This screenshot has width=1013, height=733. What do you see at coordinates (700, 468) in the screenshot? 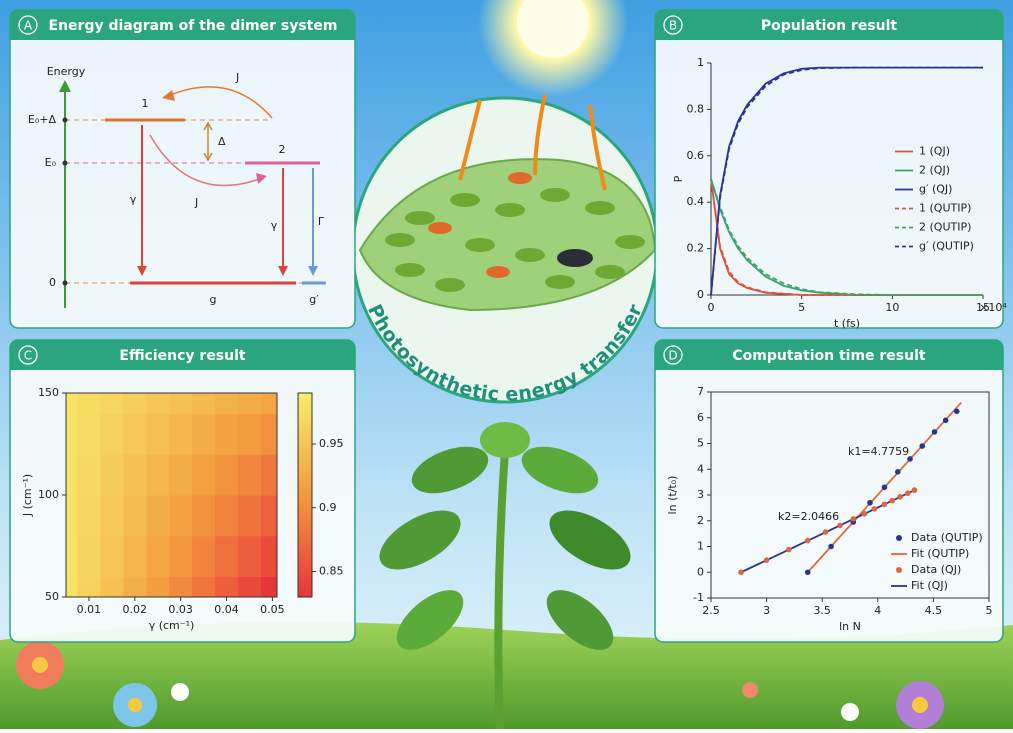
I see `y-tick-label: 4` at bounding box center [700, 468].